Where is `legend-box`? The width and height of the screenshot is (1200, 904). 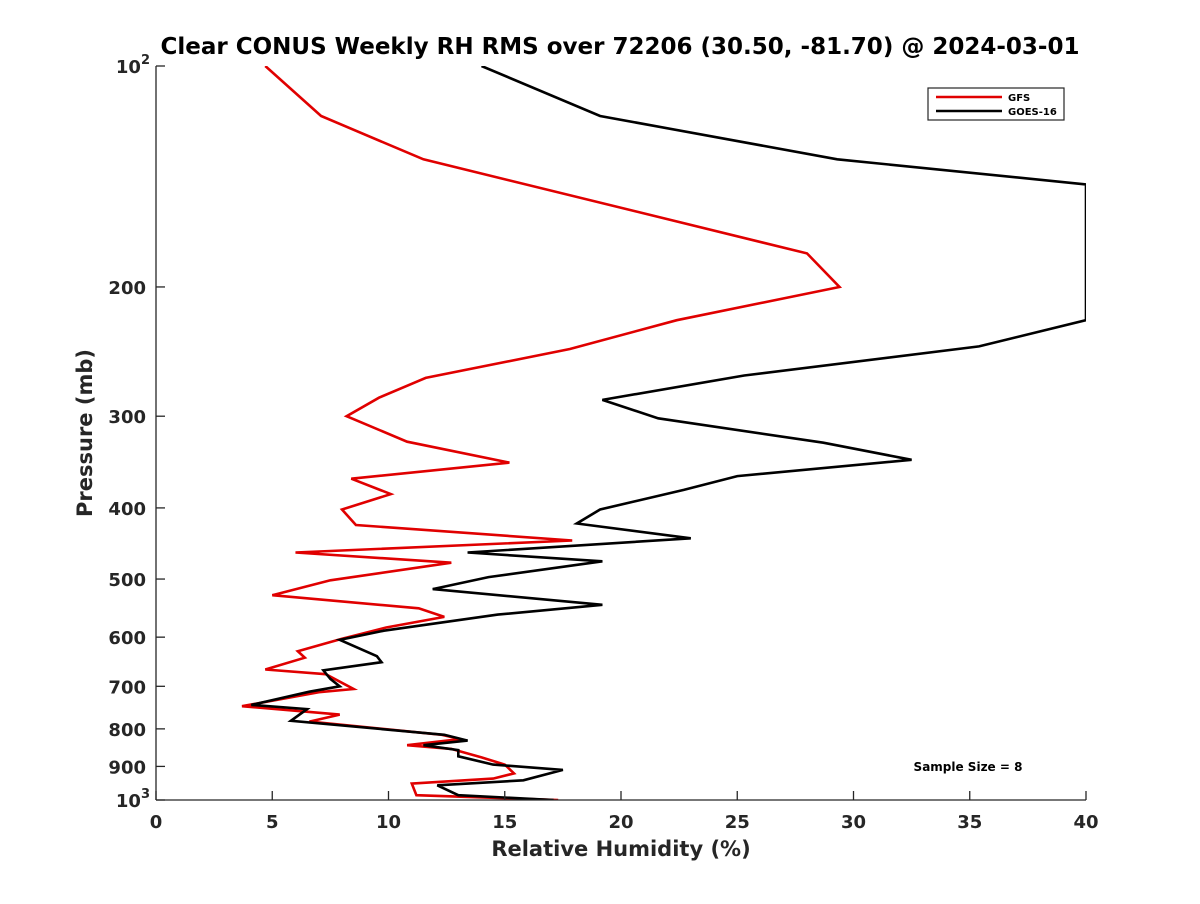
legend-box is located at coordinates (996, 104).